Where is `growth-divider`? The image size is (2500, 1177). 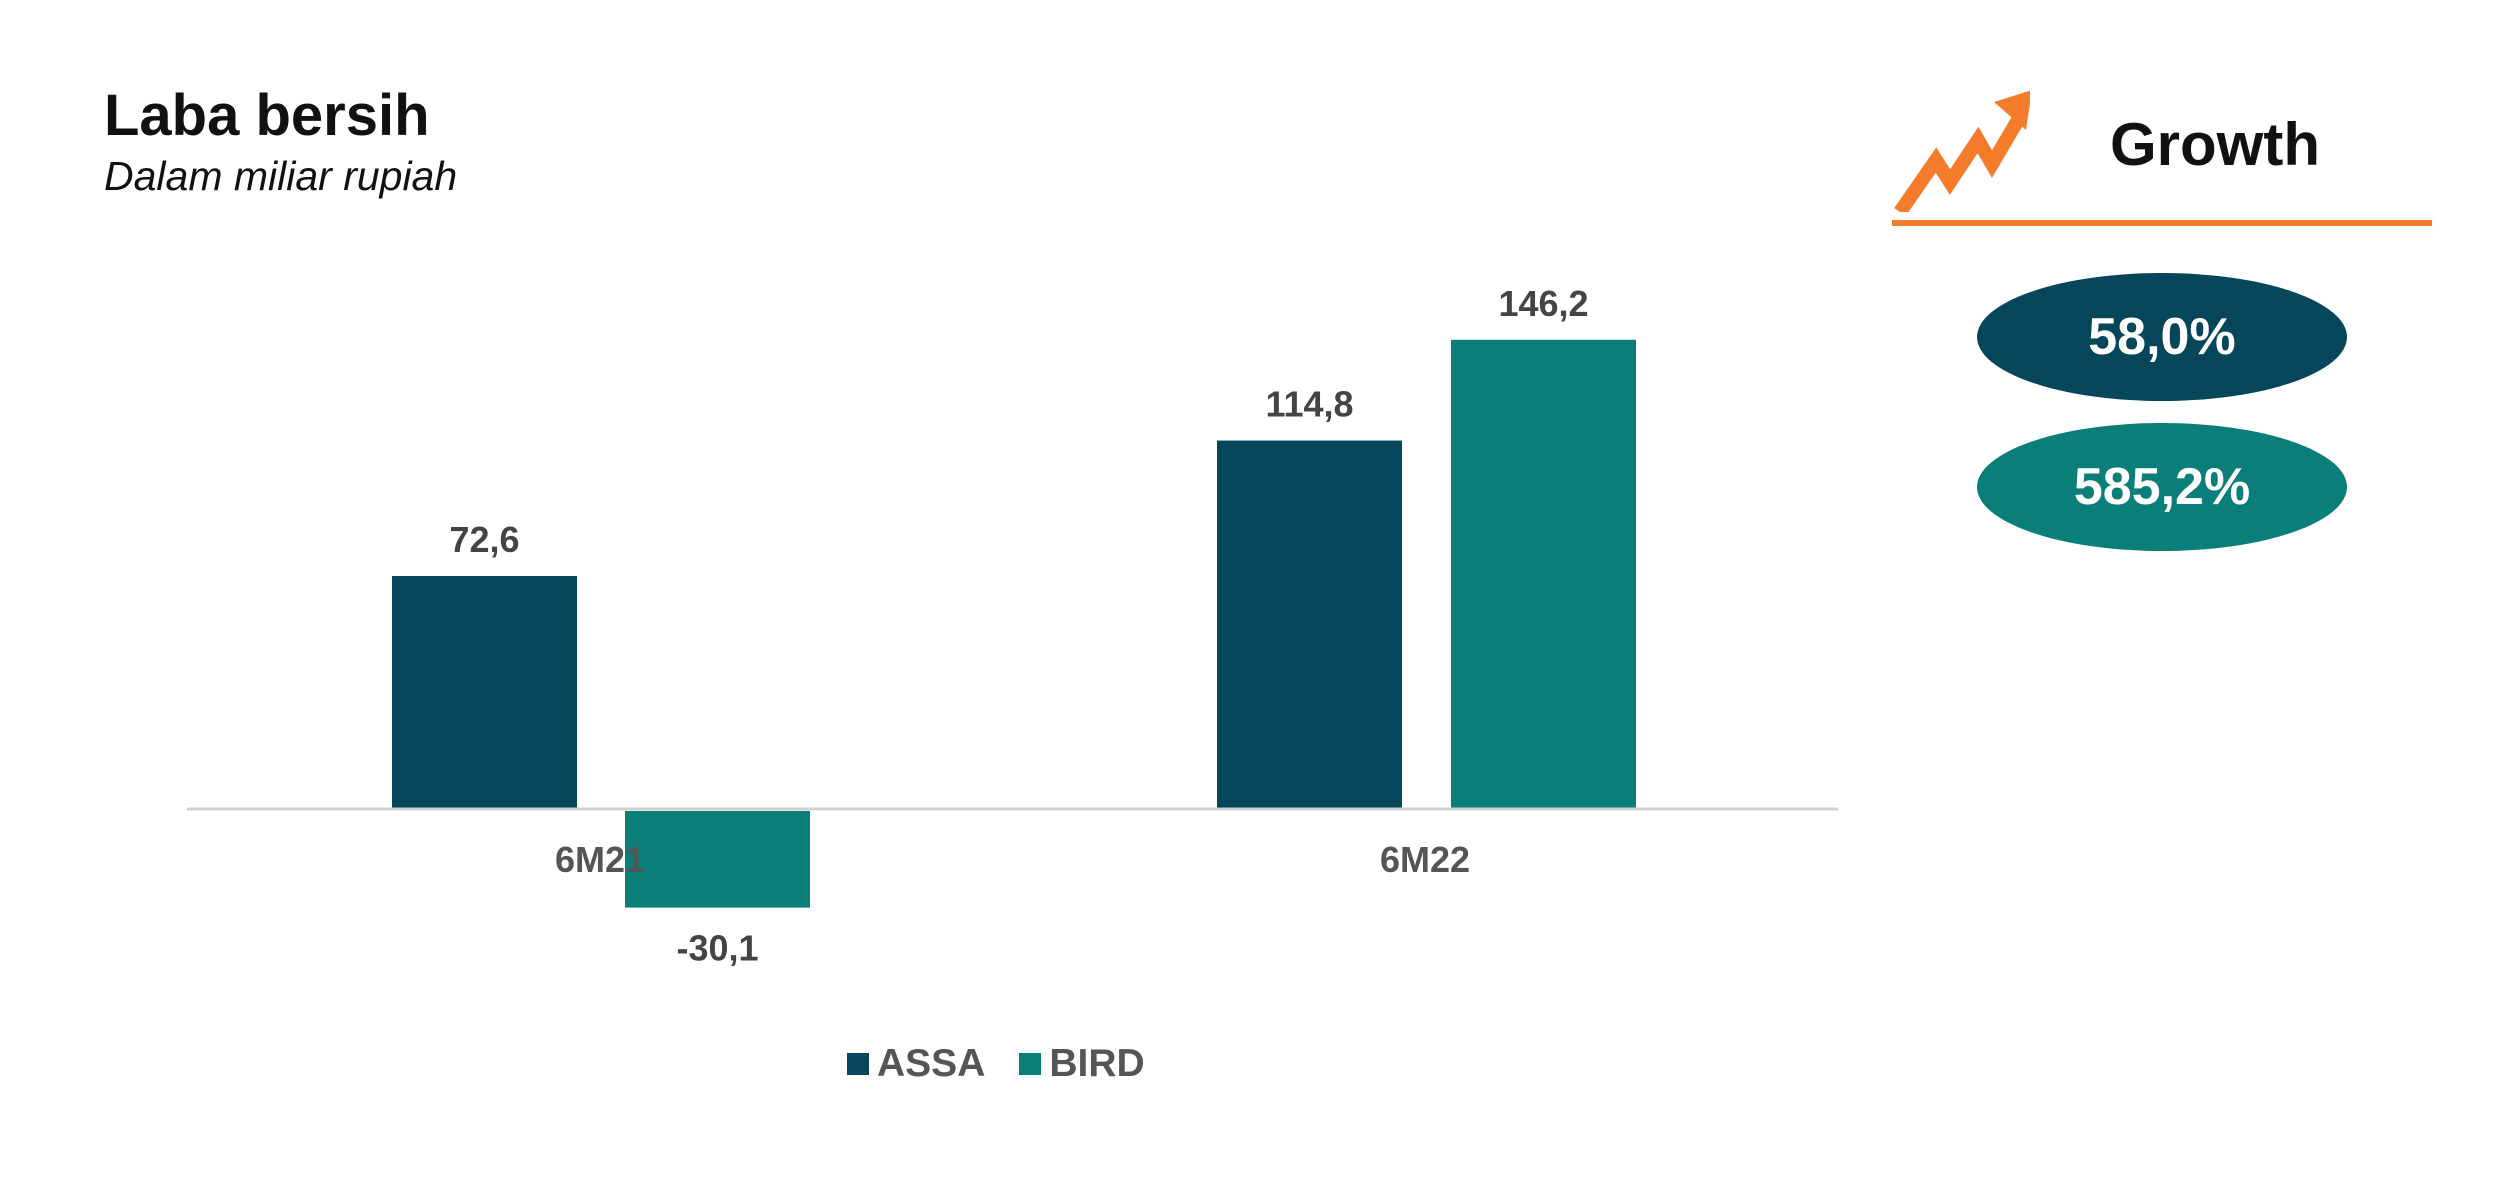 growth-divider is located at coordinates (2162, 223).